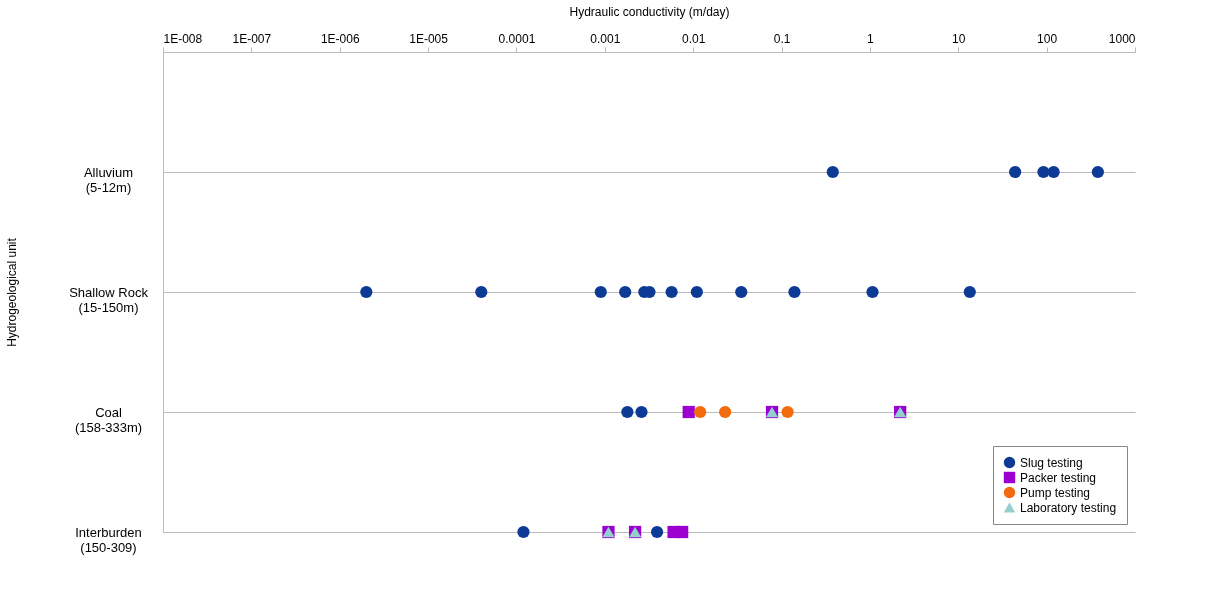  I want to click on y-tick-label: Shallow Rock (15-150m), so click(109, 299).